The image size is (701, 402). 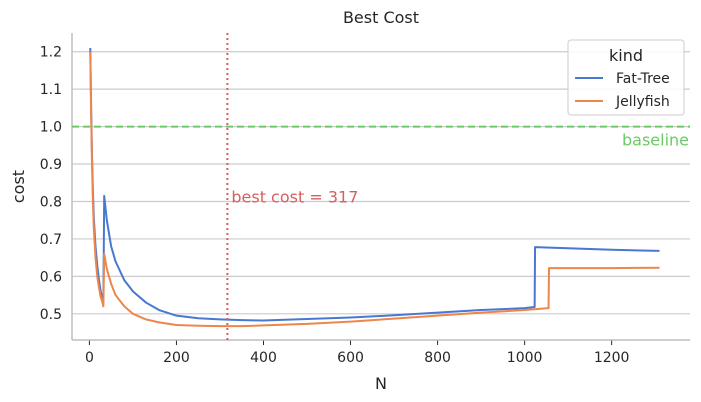 What do you see at coordinates (642, 102) in the screenshot?
I see `legend-entry-label: Jellyfish` at bounding box center [642, 102].